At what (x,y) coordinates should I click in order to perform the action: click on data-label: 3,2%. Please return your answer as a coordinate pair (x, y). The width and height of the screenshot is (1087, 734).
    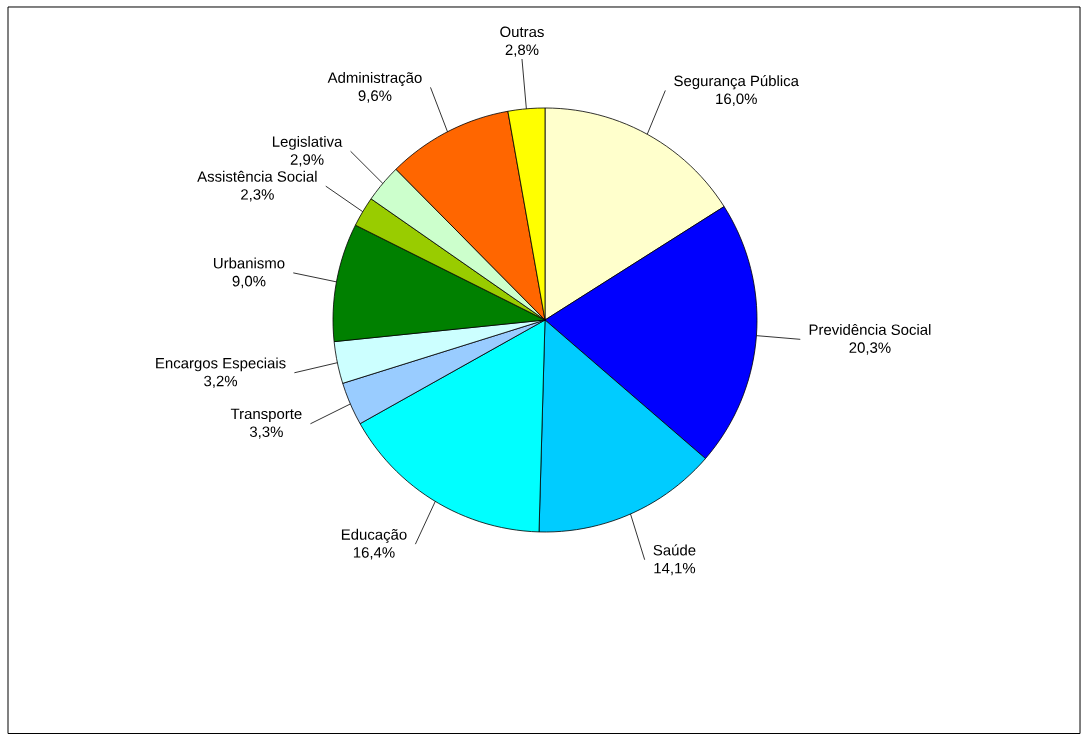
    Looking at the image, I should click on (221, 382).